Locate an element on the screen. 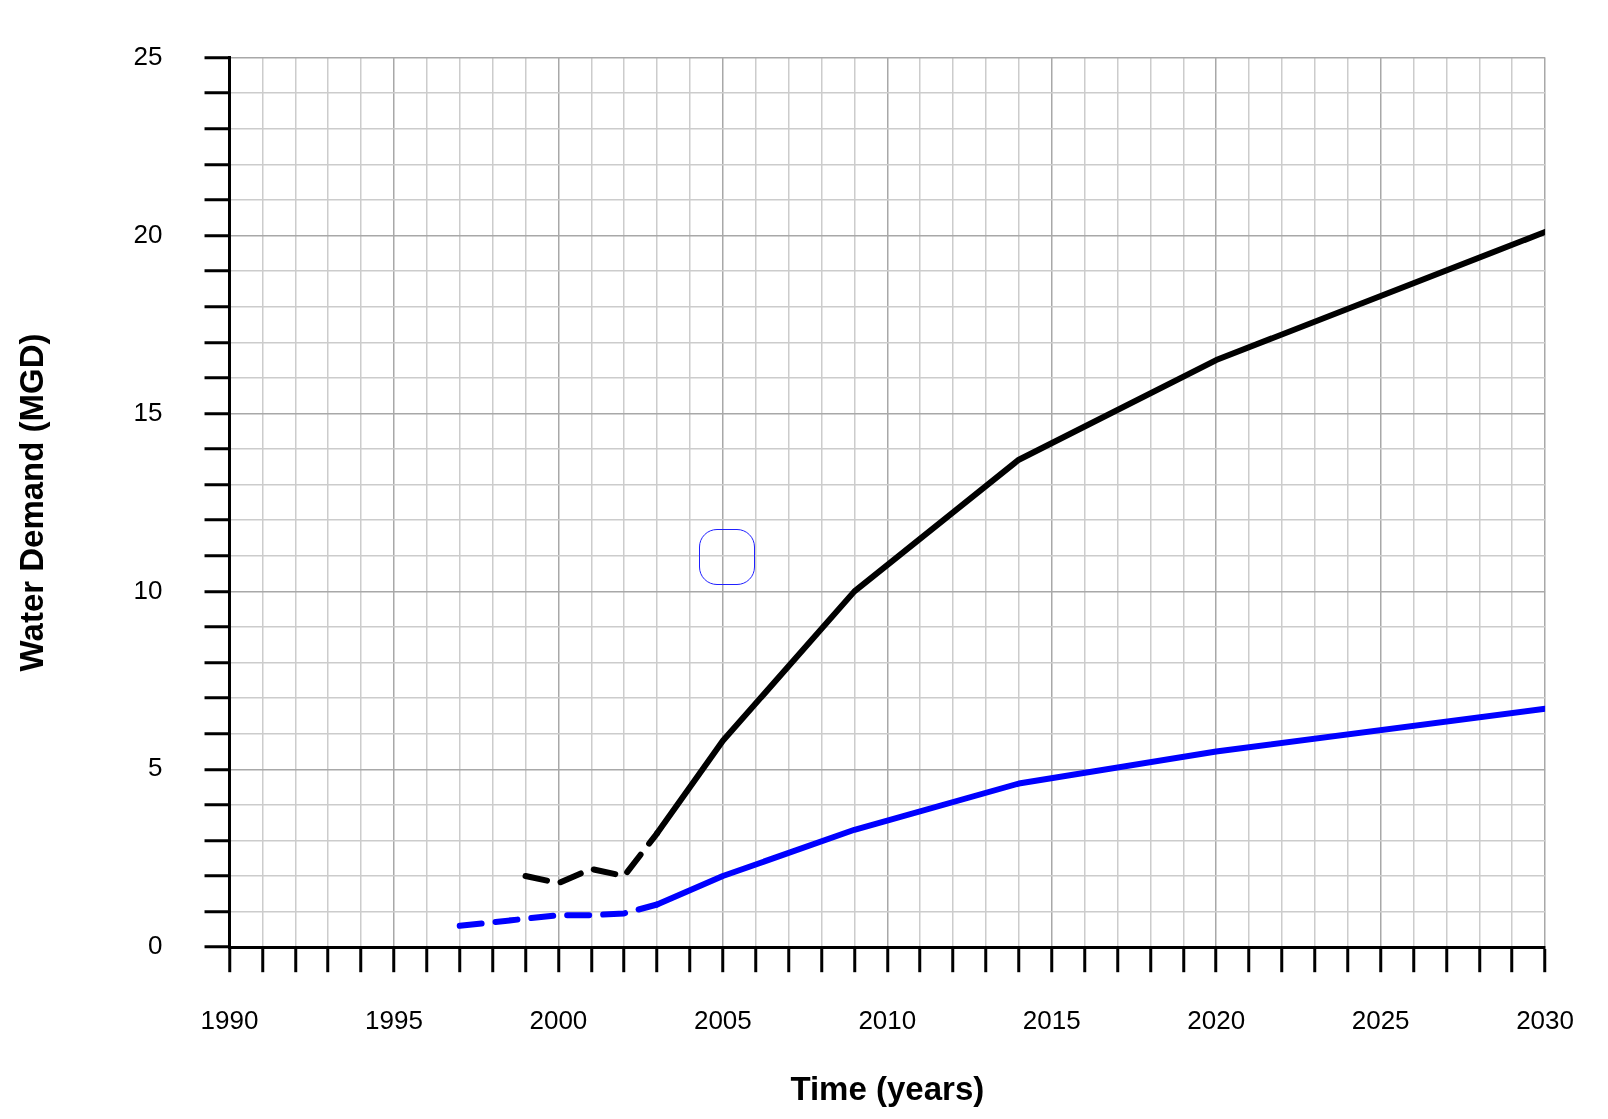  y-tick-label: 20 is located at coordinates (148, 233).